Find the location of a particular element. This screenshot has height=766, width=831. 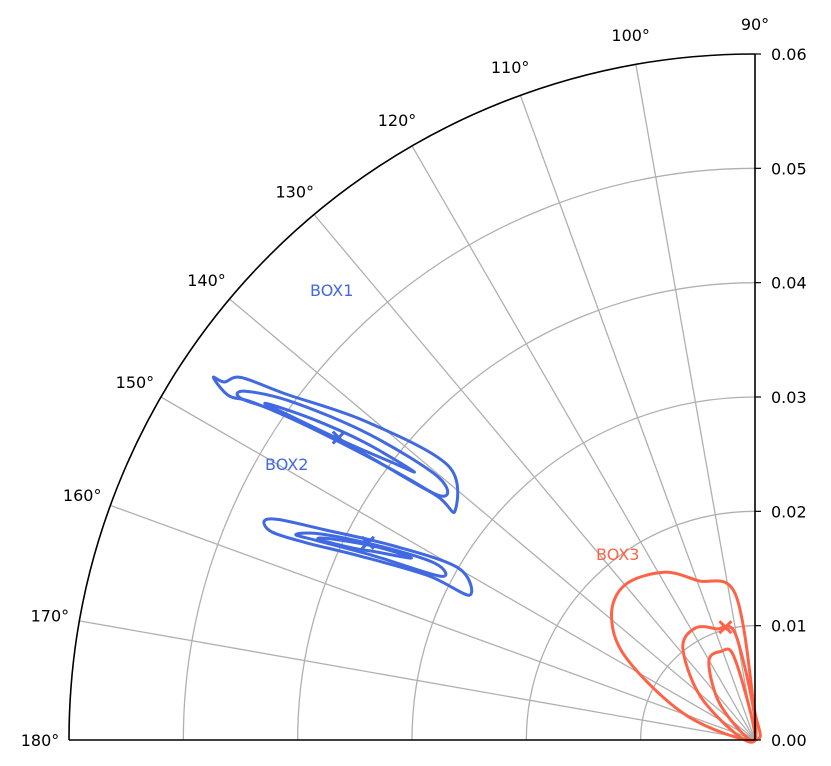

angle-tick-label: 110° is located at coordinates (510, 67).